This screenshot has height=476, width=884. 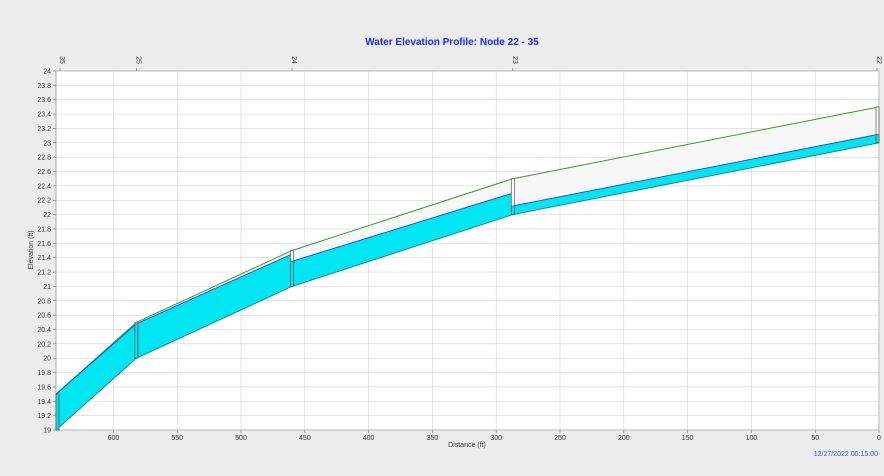 What do you see at coordinates (44, 301) in the screenshot?
I see `y-tick-label: 20.8` at bounding box center [44, 301].